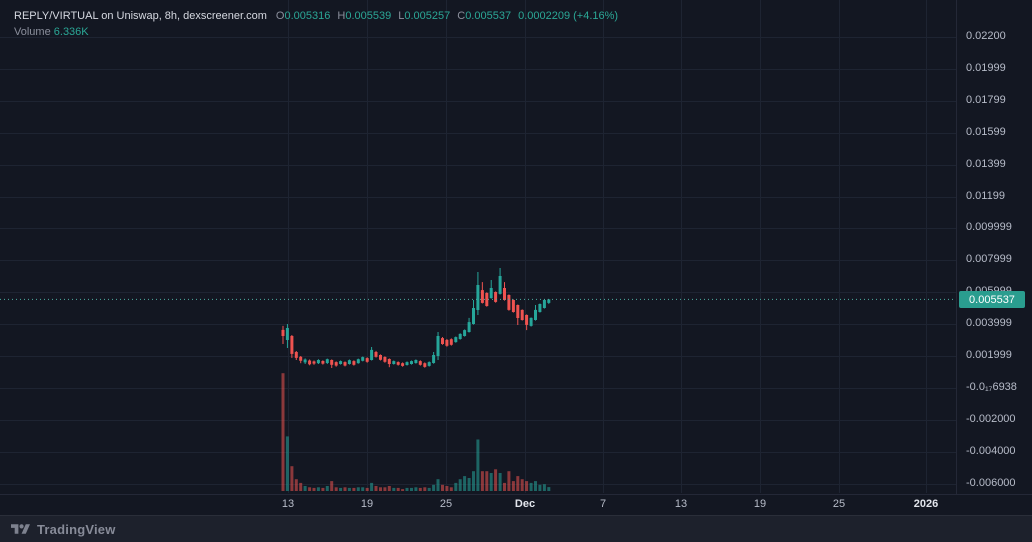 This screenshot has width=1032, height=542. What do you see at coordinates (280, 16) in the screenshot?
I see `open-label: O` at bounding box center [280, 16].